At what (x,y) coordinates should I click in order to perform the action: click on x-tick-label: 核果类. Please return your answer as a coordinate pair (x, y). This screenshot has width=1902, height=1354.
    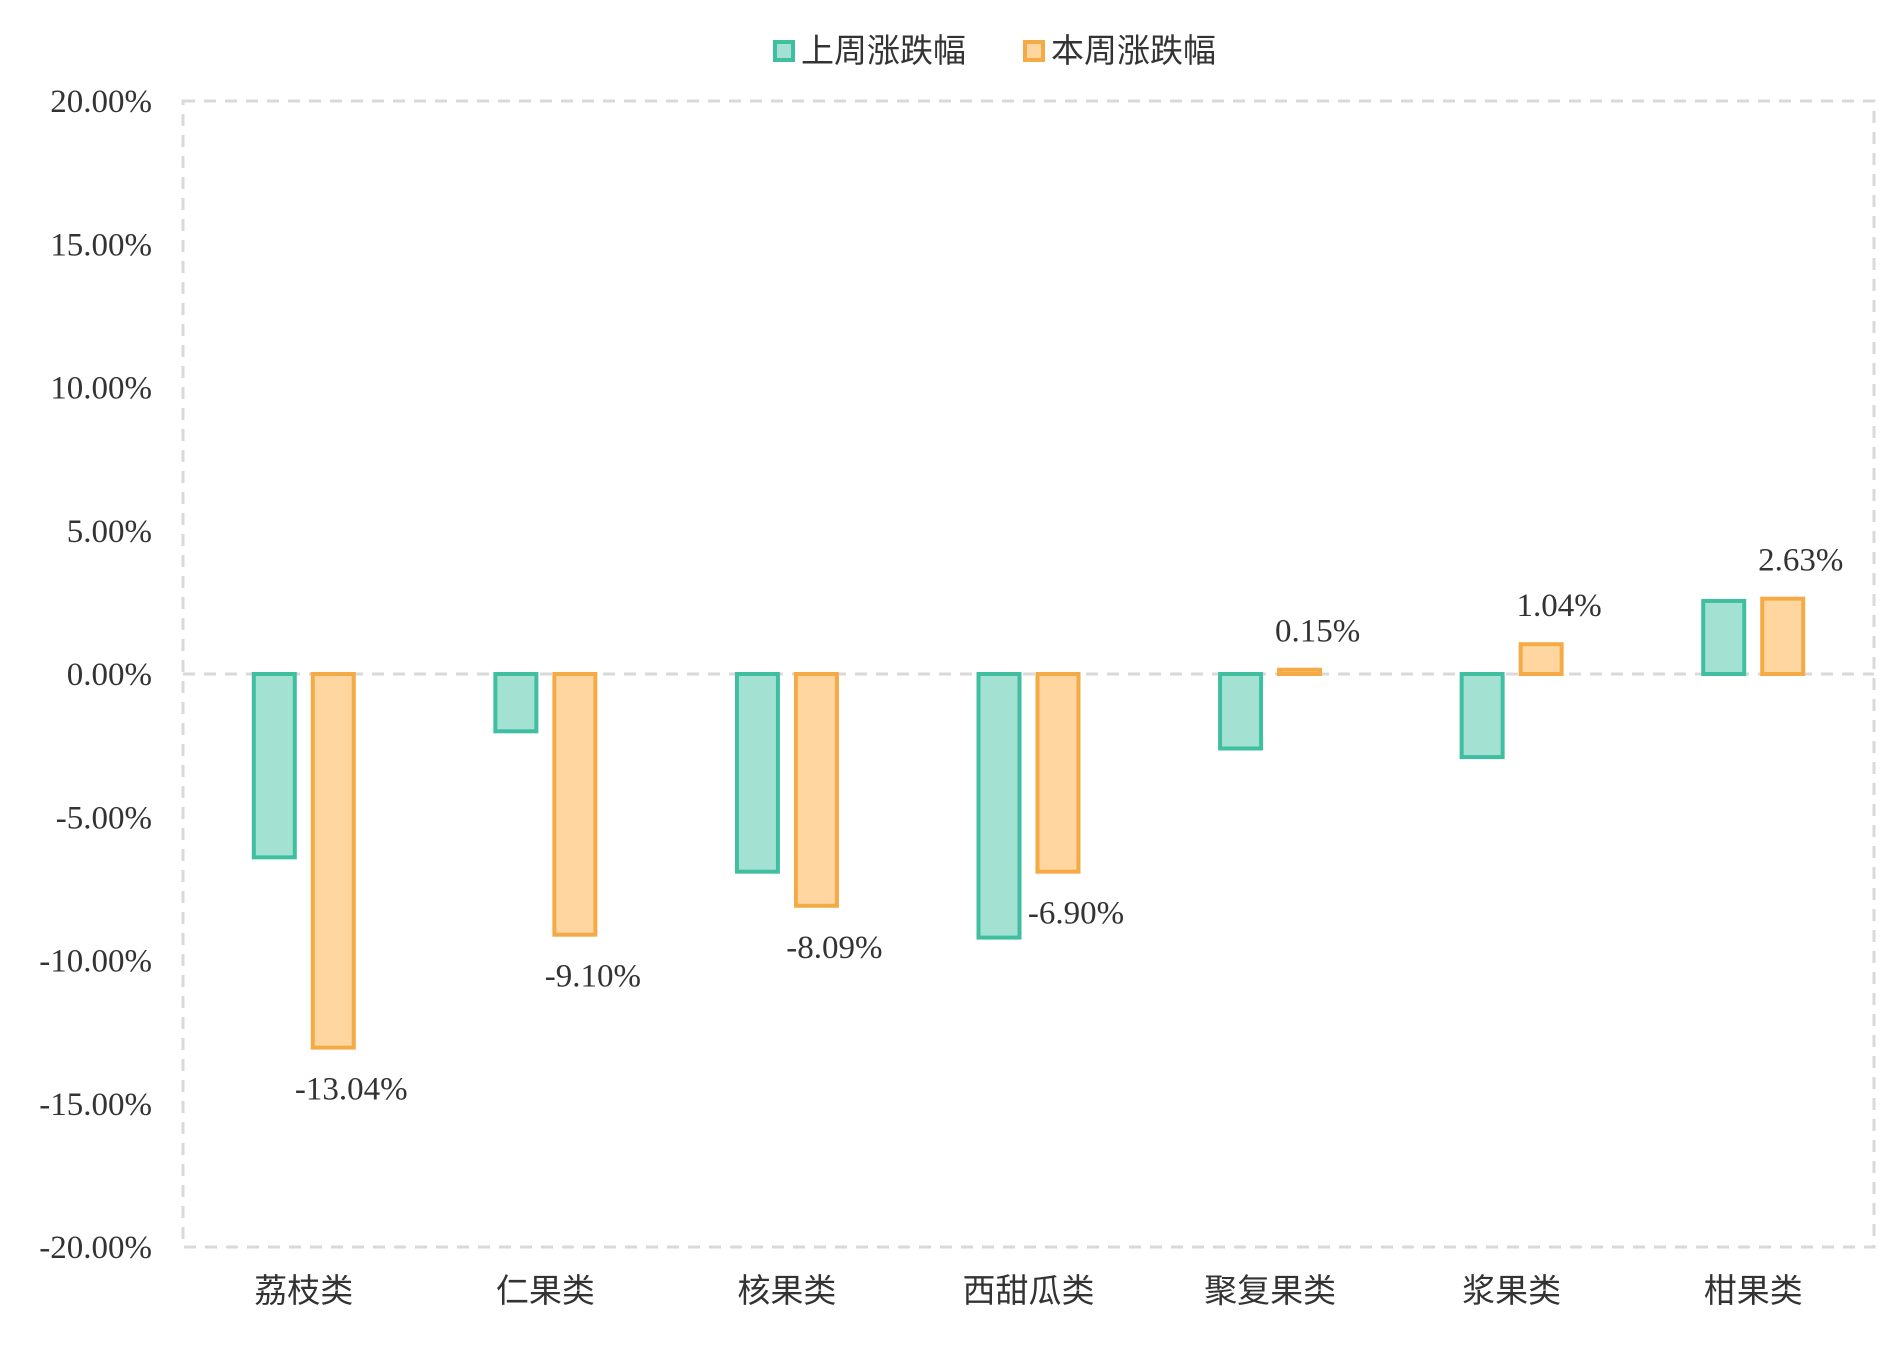
    Looking at the image, I should click on (786, 1290).